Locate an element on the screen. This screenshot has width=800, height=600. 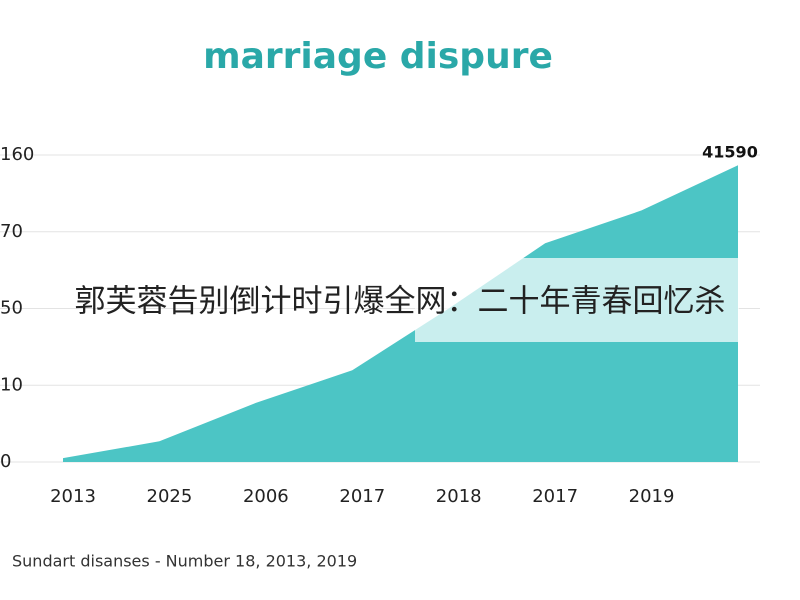
banner-band is located at coordinates (577, 300).